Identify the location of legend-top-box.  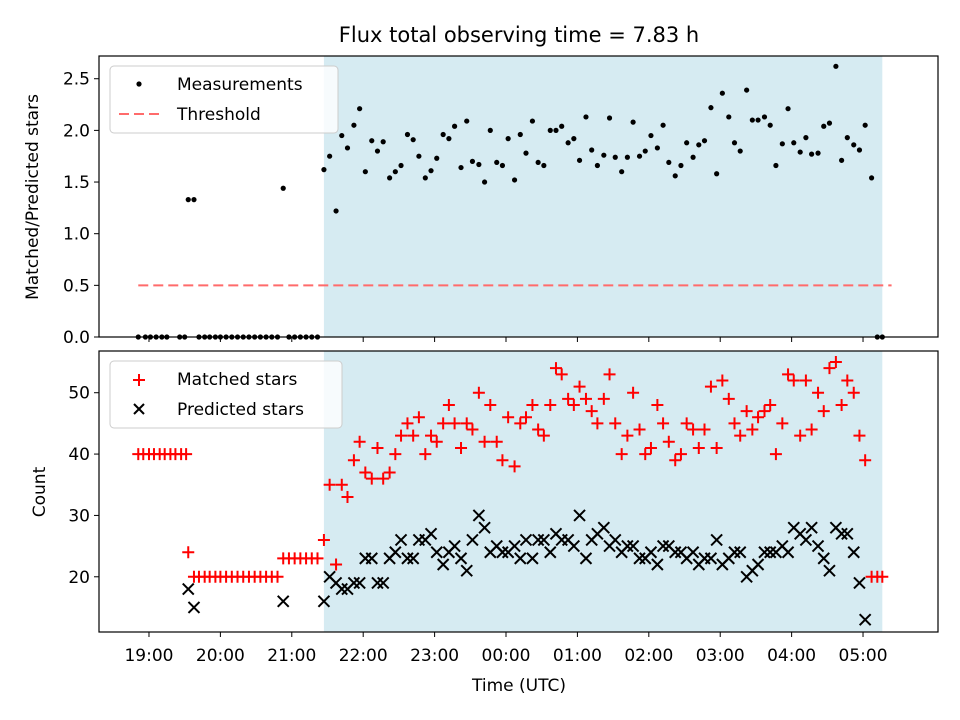
(224, 99).